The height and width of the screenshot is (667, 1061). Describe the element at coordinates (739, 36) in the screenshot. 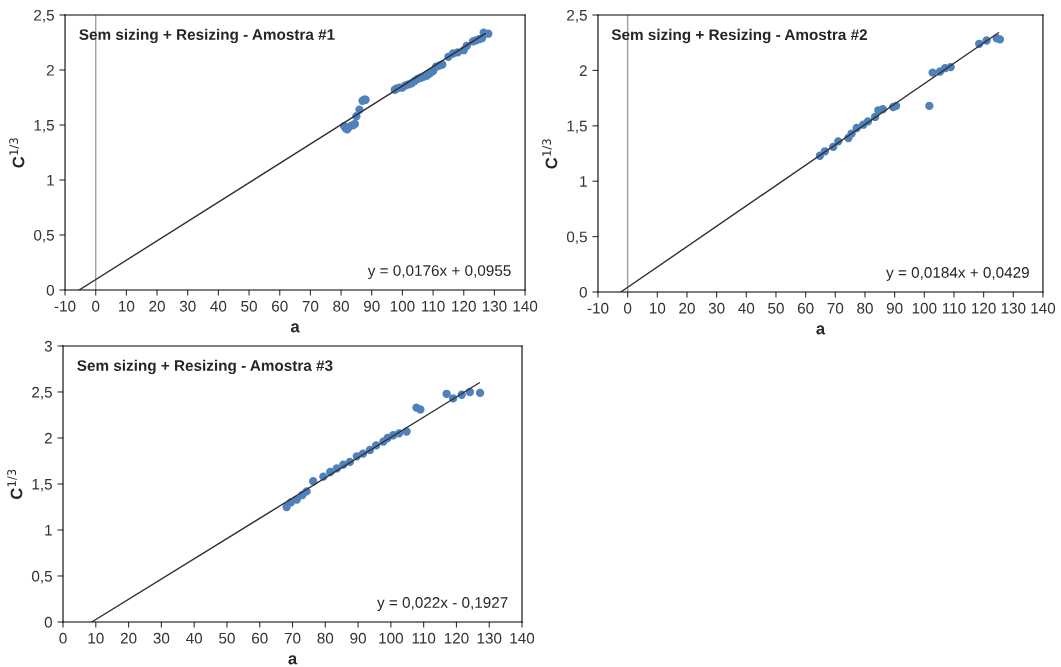

I see `text: Sem sizing + Resizing - Amostra #2` at that location.